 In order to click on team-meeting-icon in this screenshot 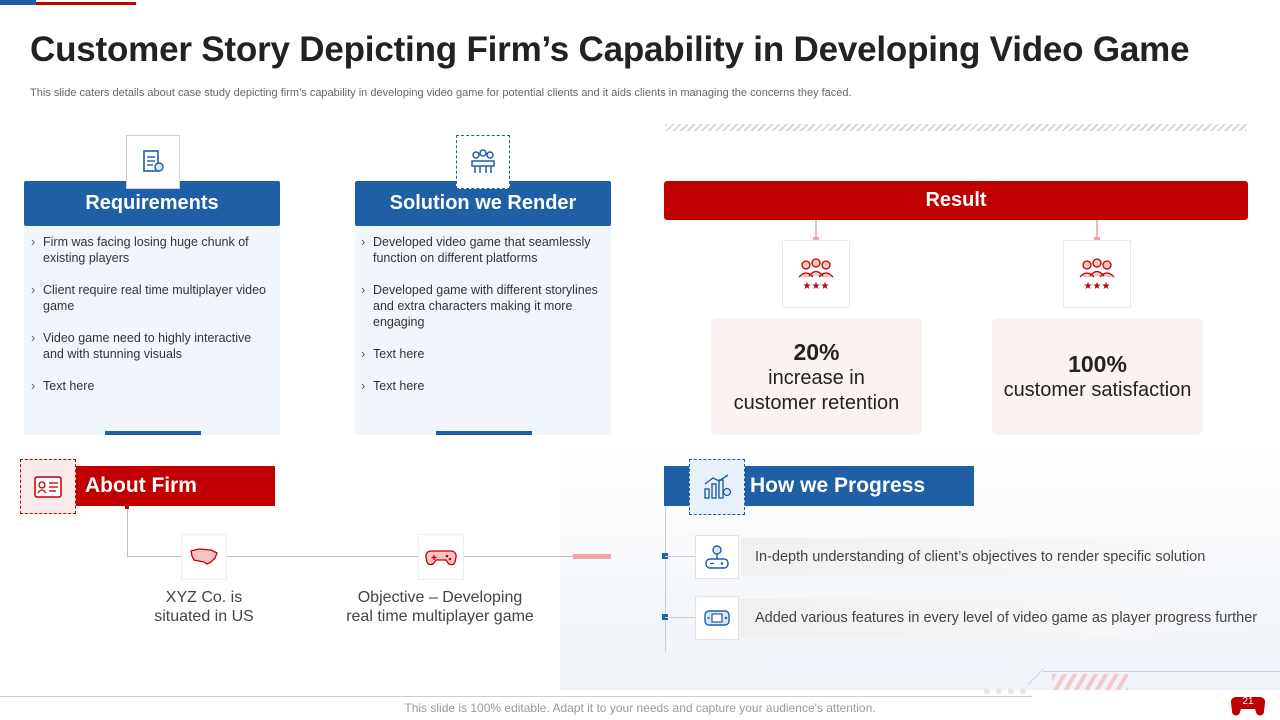, I will do `click(483, 162)`.